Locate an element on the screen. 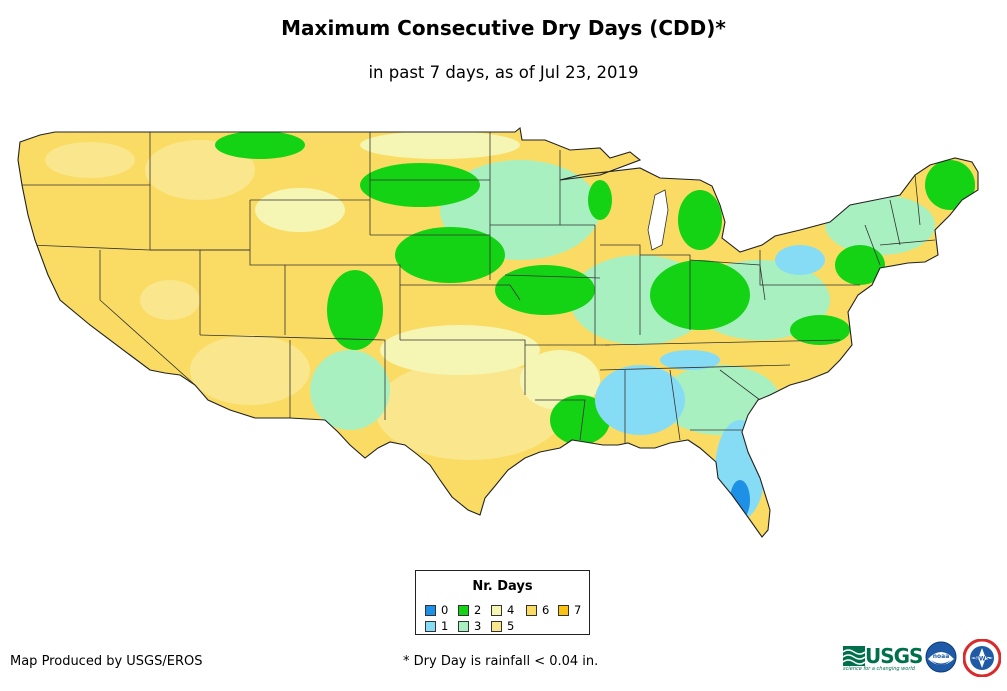 Image resolution: width=1007 pixels, height=691 pixels. region-days-5-nevada is located at coordinates (170, 300).